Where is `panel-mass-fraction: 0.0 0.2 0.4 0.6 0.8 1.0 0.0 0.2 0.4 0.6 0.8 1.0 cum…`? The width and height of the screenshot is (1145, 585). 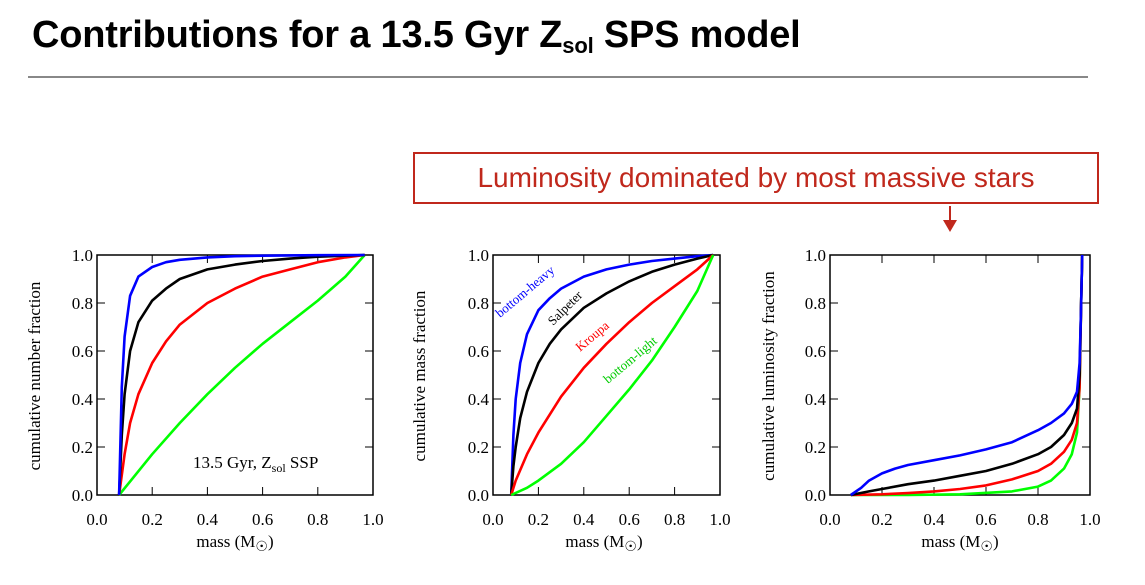
panel-mass-fraction: 0.0 0.2 0.4 0.6 0.8 1.0 0.0 0.2 0.4 0.6 0.8 1.0 cum… is located at coordinates (570, 400).